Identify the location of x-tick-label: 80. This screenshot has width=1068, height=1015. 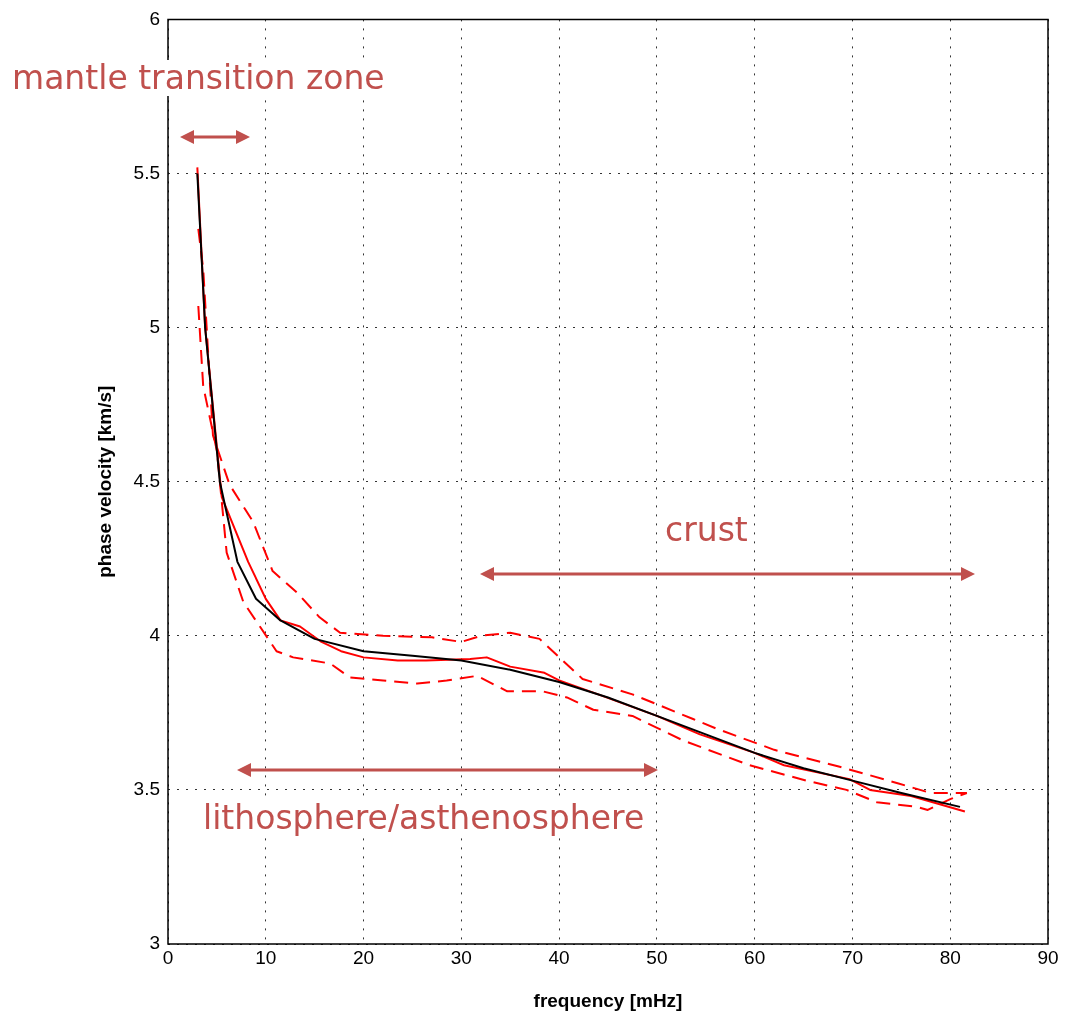
(950, 957).